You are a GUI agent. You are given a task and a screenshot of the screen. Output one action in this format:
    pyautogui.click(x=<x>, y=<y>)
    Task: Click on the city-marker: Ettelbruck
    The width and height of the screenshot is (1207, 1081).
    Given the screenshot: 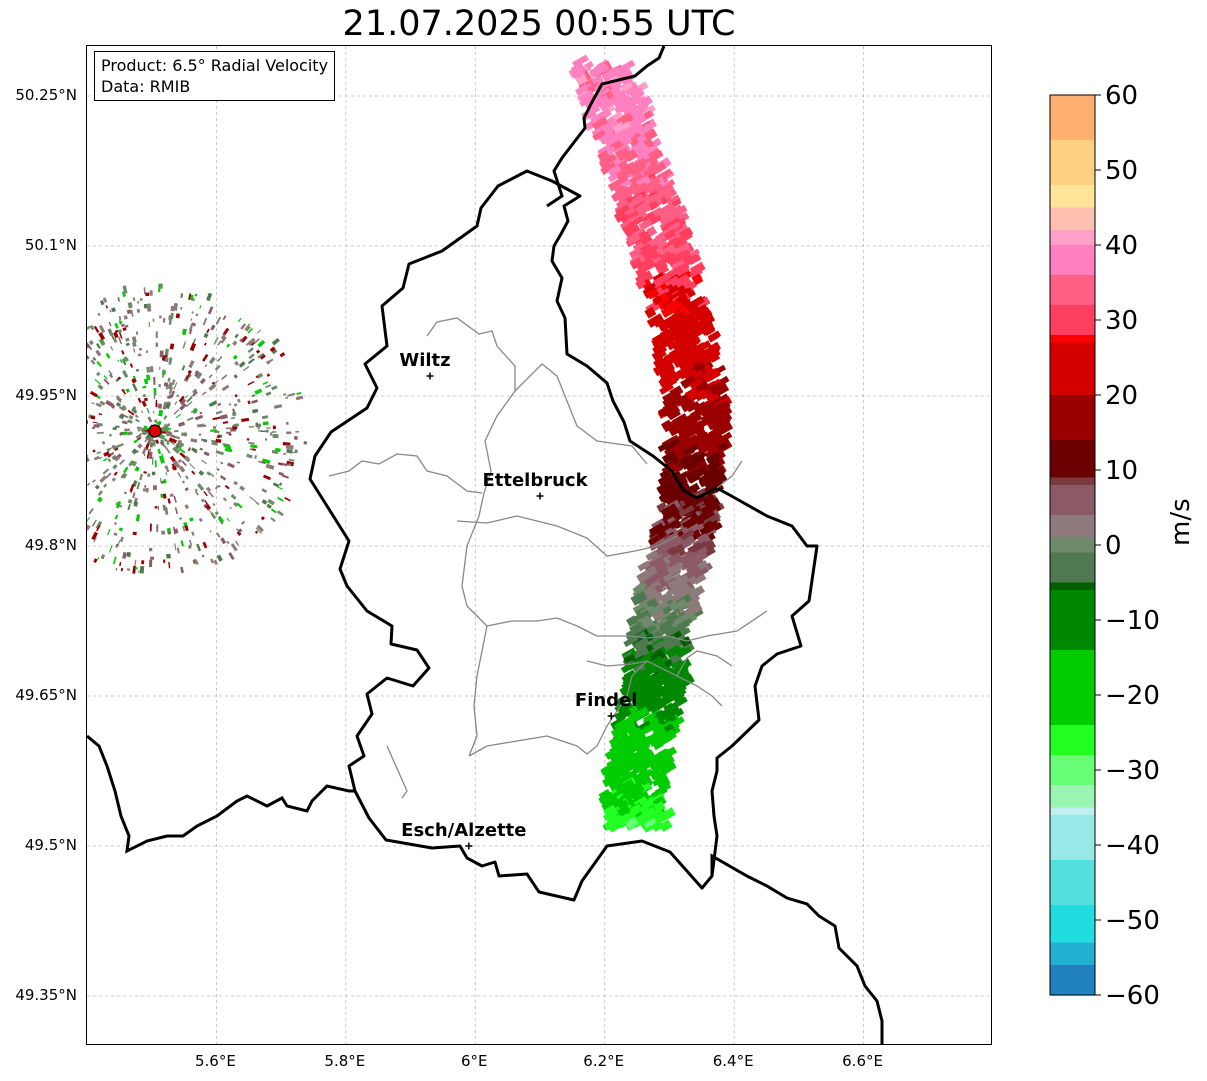 What is the action you would take?
    pyautogui.click(x=535, y=485)
    